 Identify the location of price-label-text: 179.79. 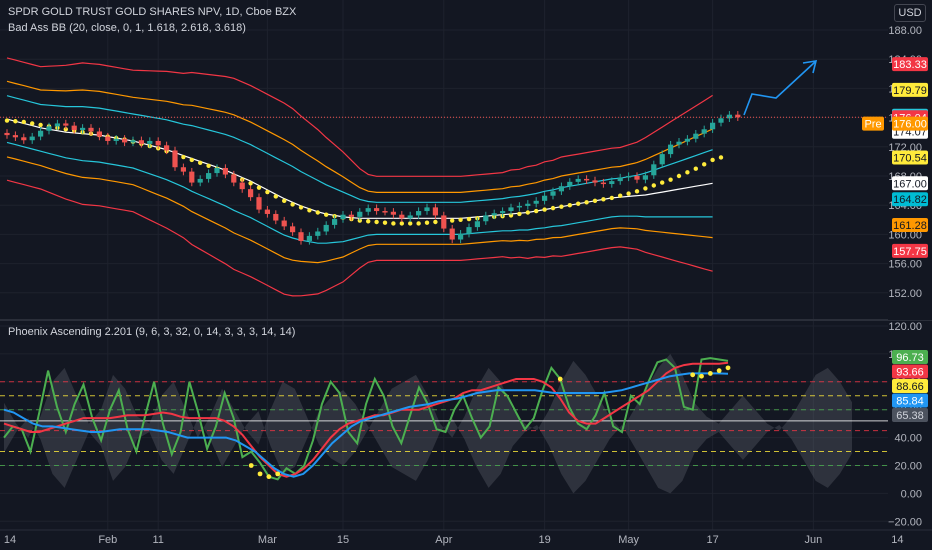
(910, 91).